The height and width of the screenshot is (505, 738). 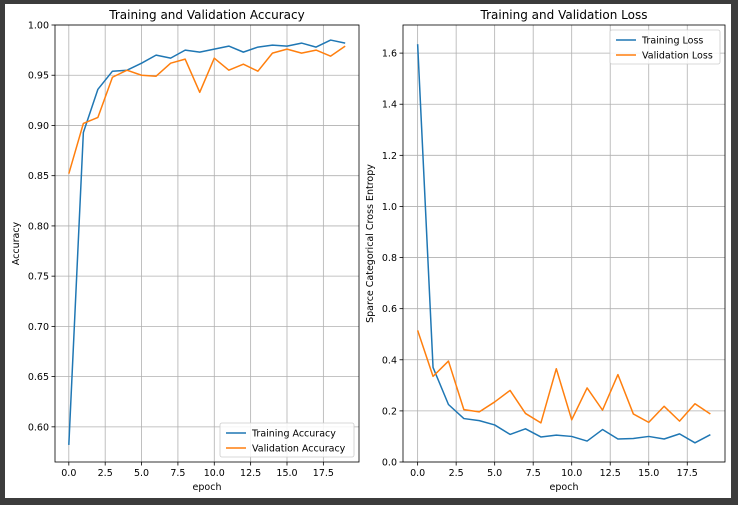 I want to click on y-tick-label: 0.60, so click(x=38, y=427).